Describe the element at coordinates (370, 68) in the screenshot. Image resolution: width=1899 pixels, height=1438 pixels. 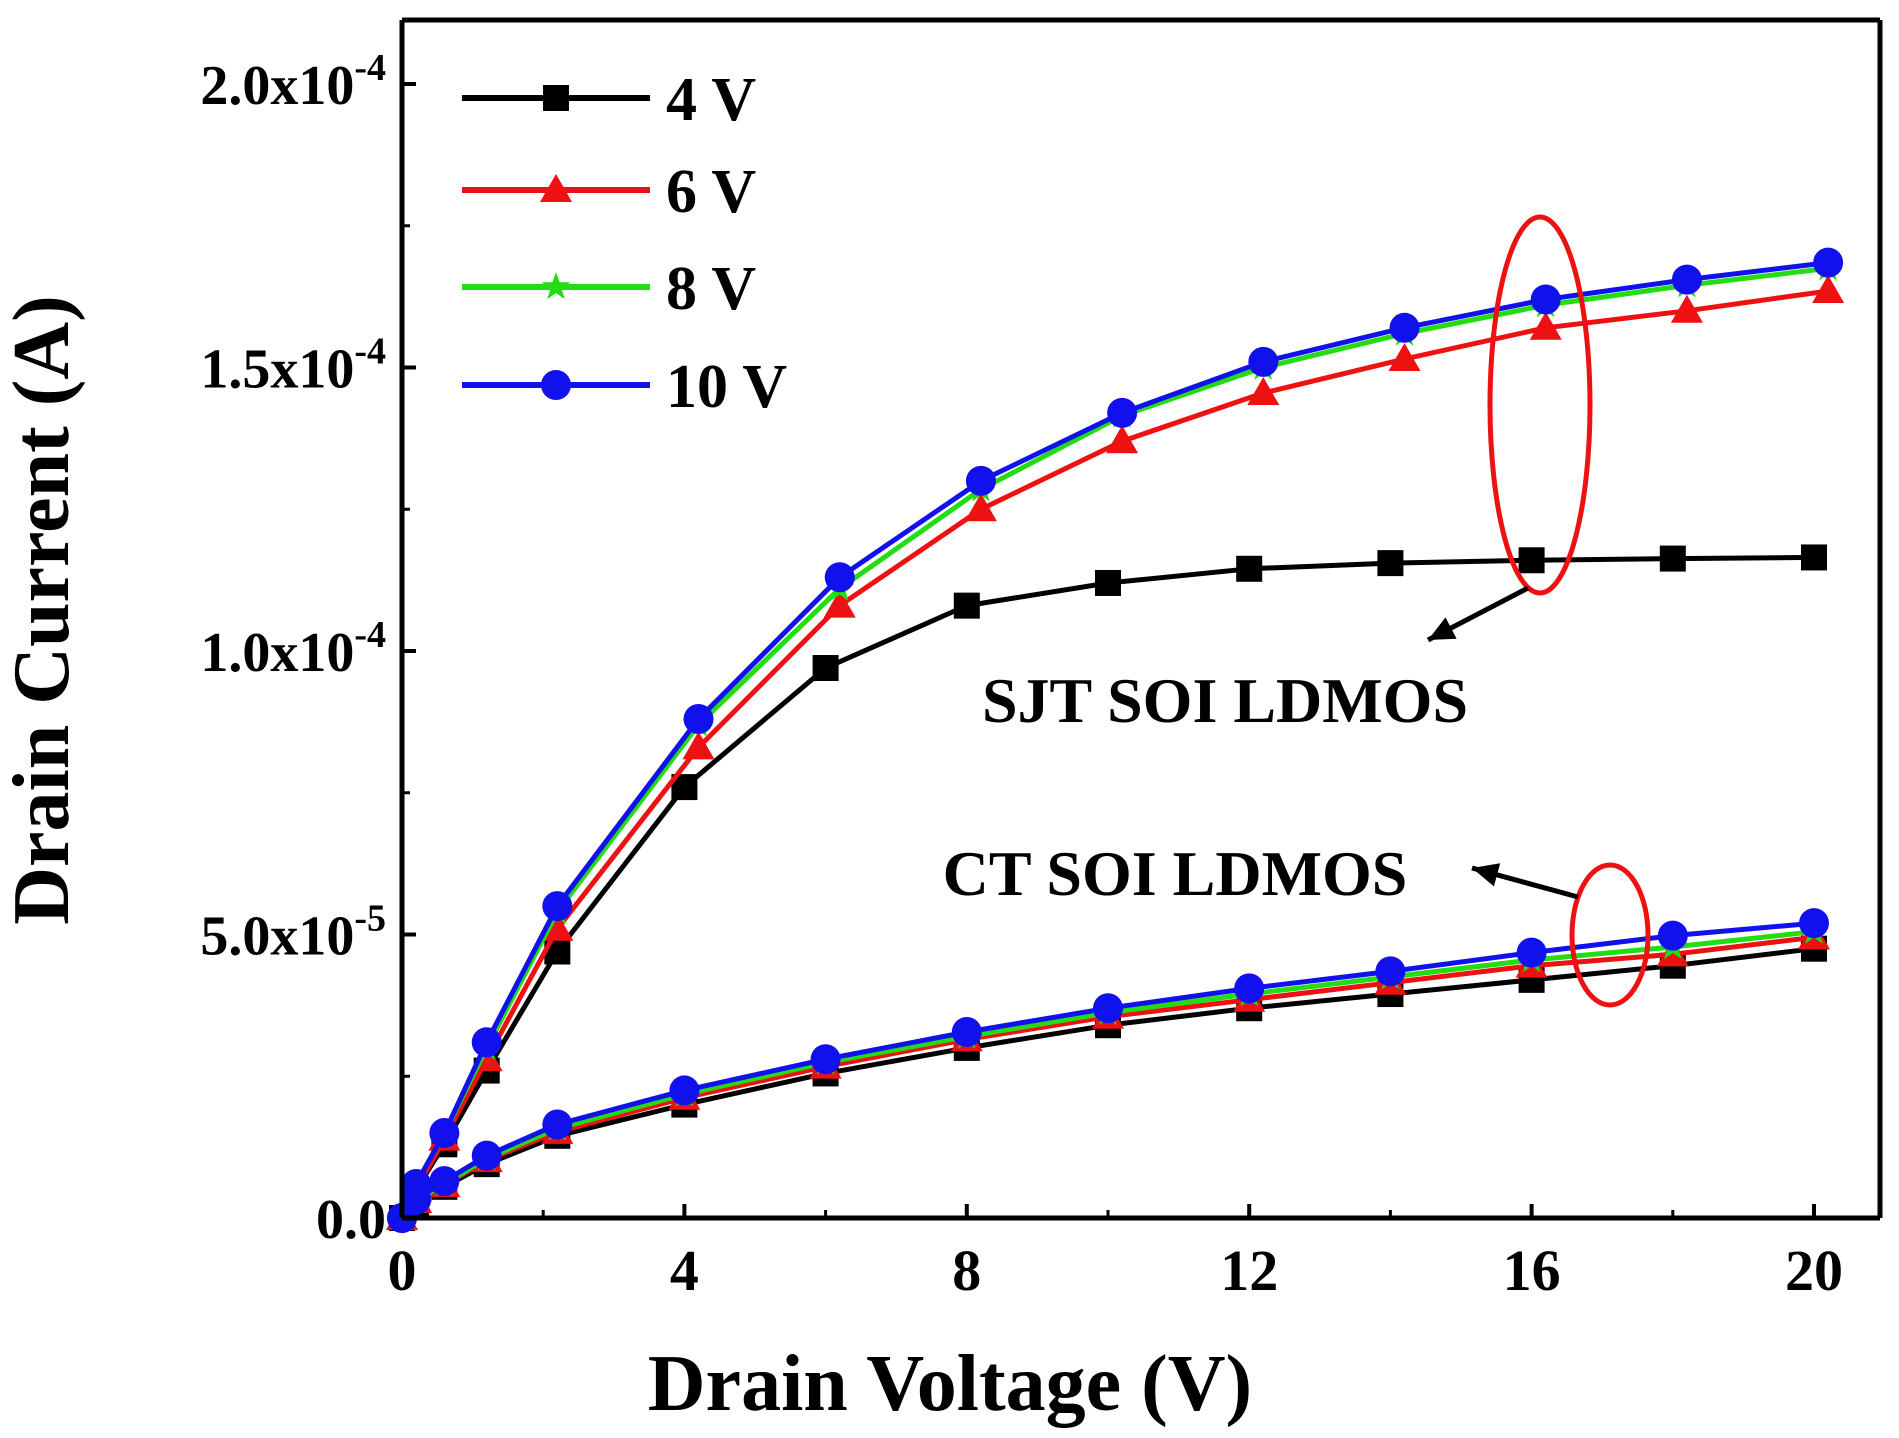
I see `y-tick-exponent-4: -4` at that location.